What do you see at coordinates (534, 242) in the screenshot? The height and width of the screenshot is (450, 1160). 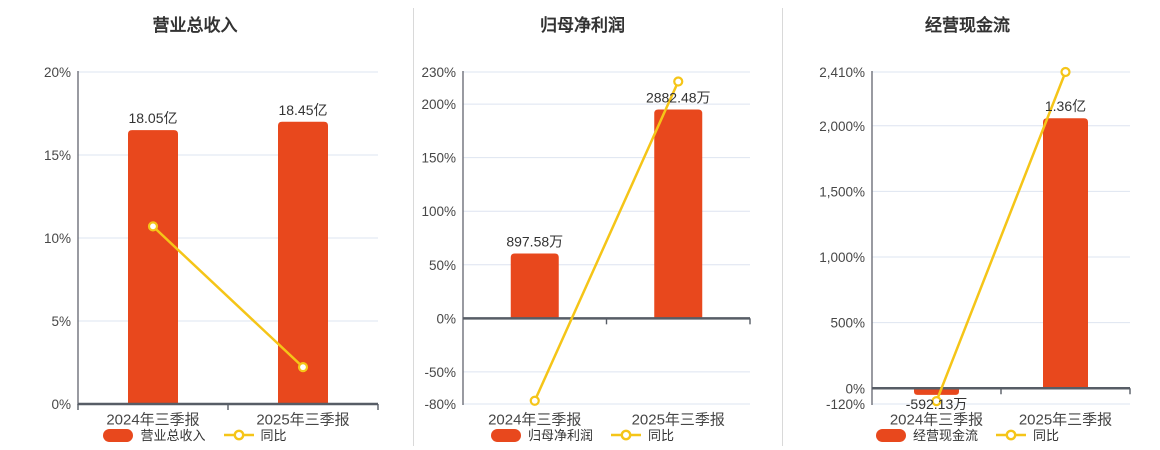 I see `bar-value-label: 897.58万` at bounding box center [534, 242].